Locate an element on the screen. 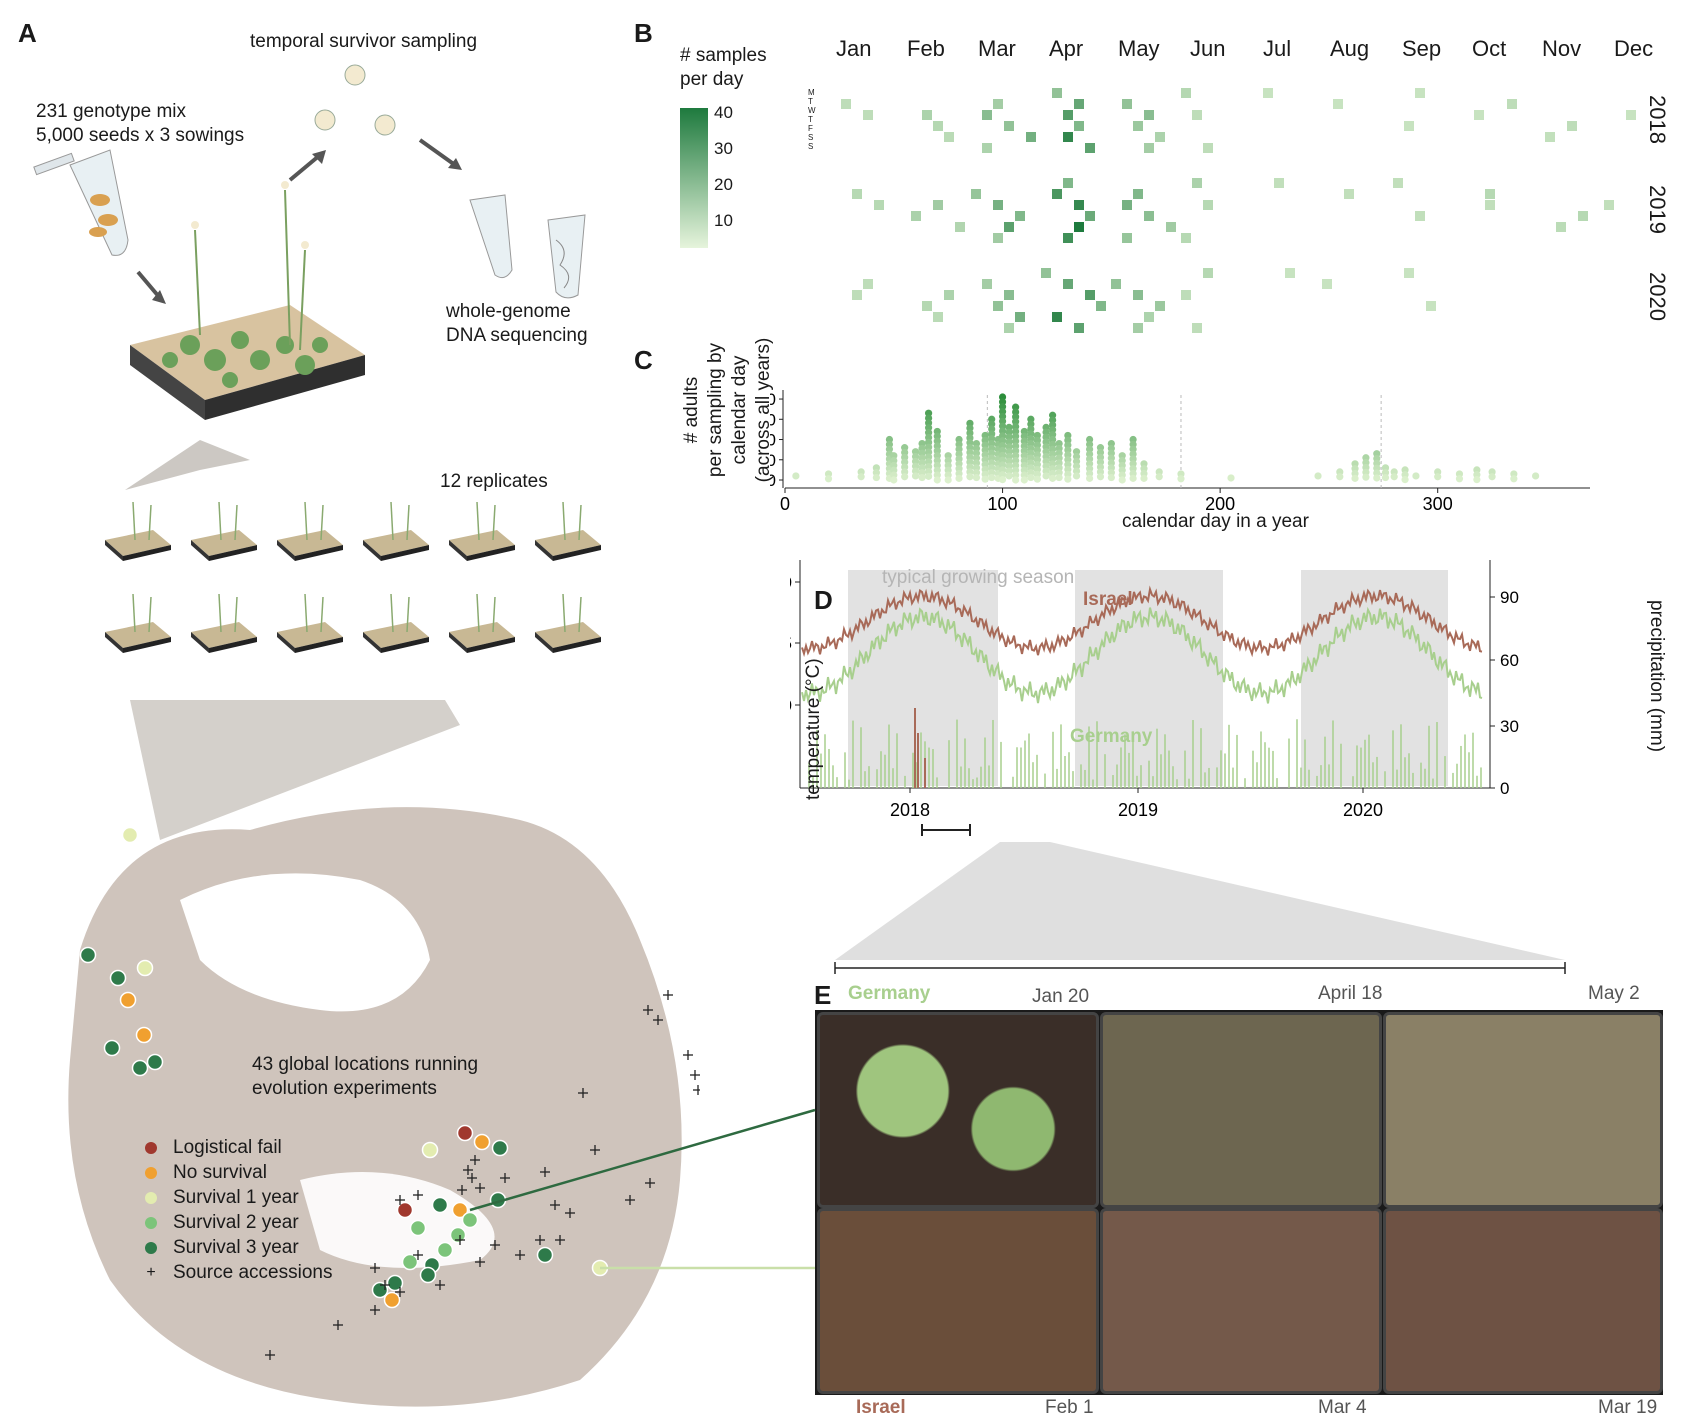 The width and height of the screenshot is (1694, 1424). sampling-label: temporal survivor sampling is located at coordinates (364, 41).